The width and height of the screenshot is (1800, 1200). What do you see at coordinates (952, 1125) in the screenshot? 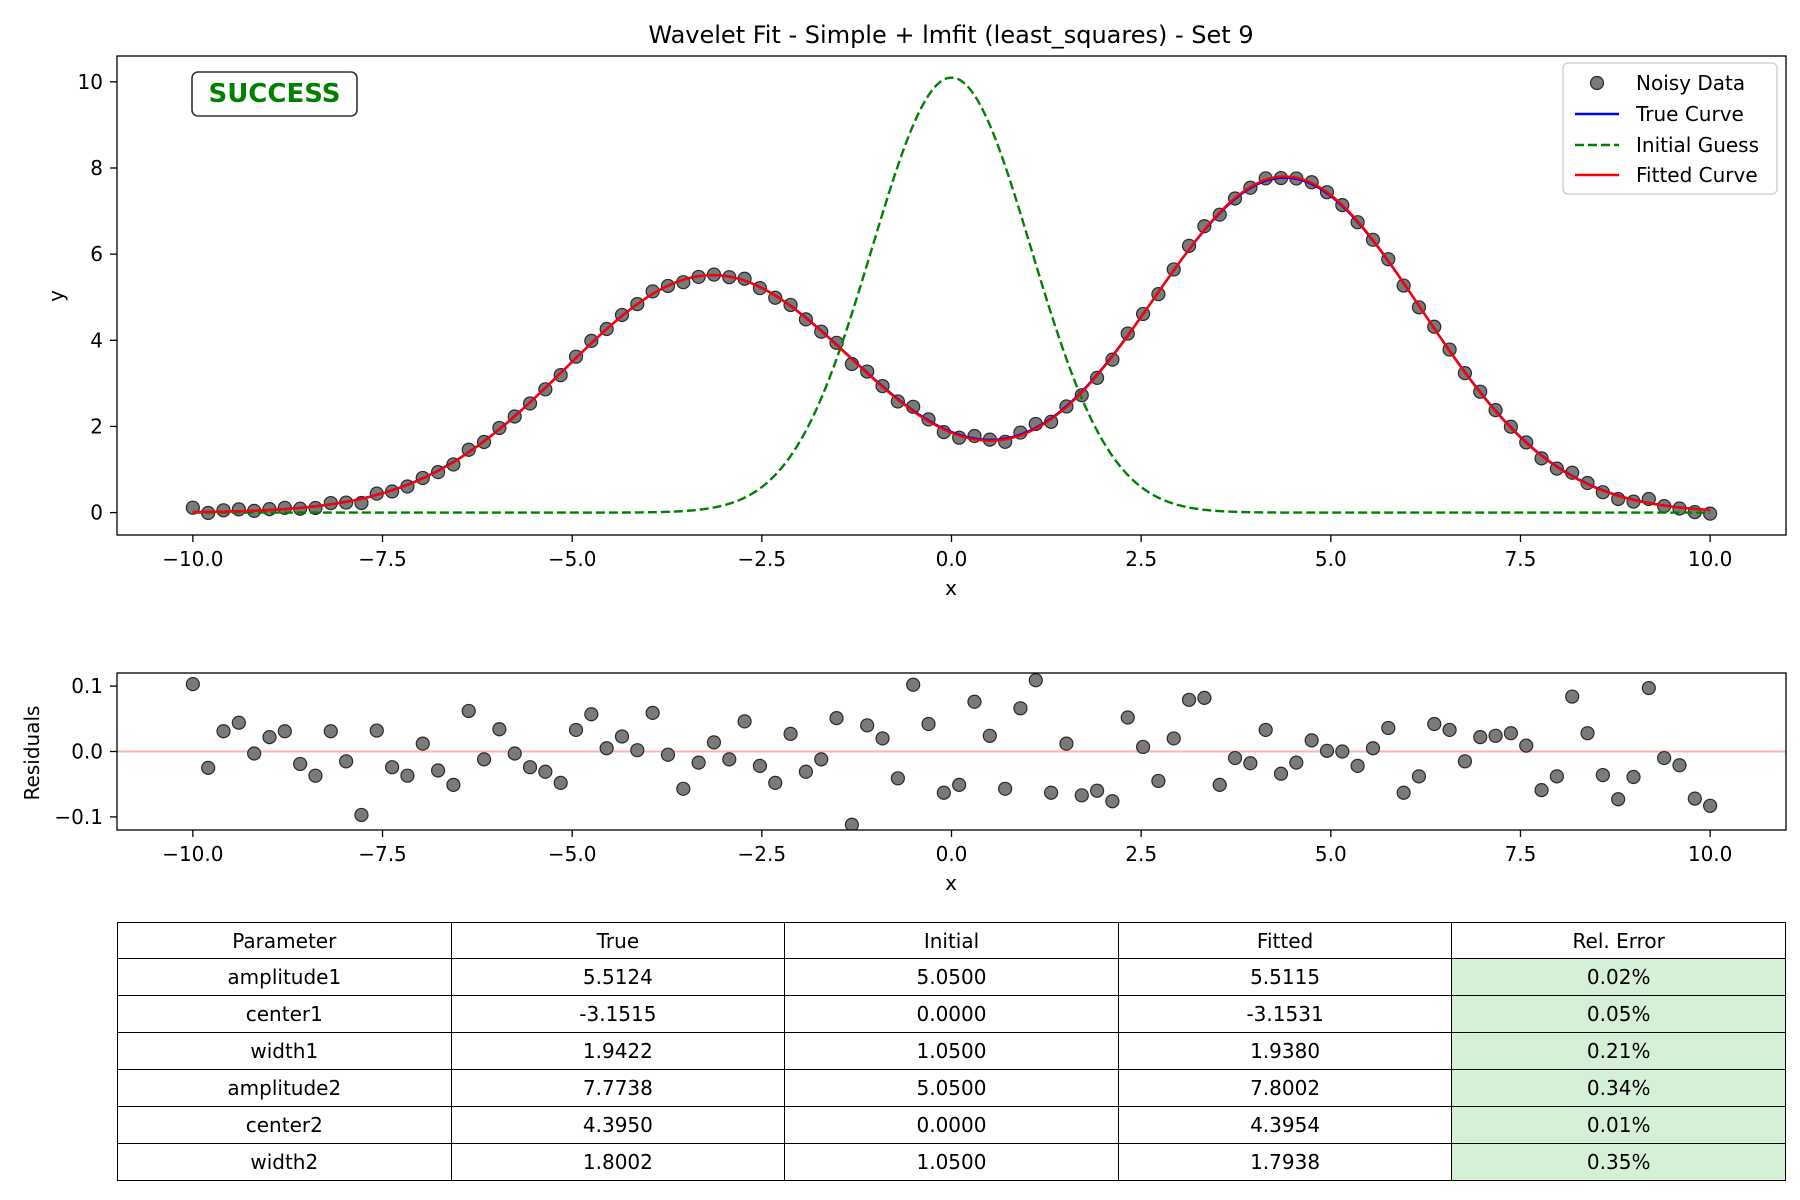
I see `table-row: center2 4.3950 0.0000 4.3954 0.01%` at bounding box center [952, 1125].